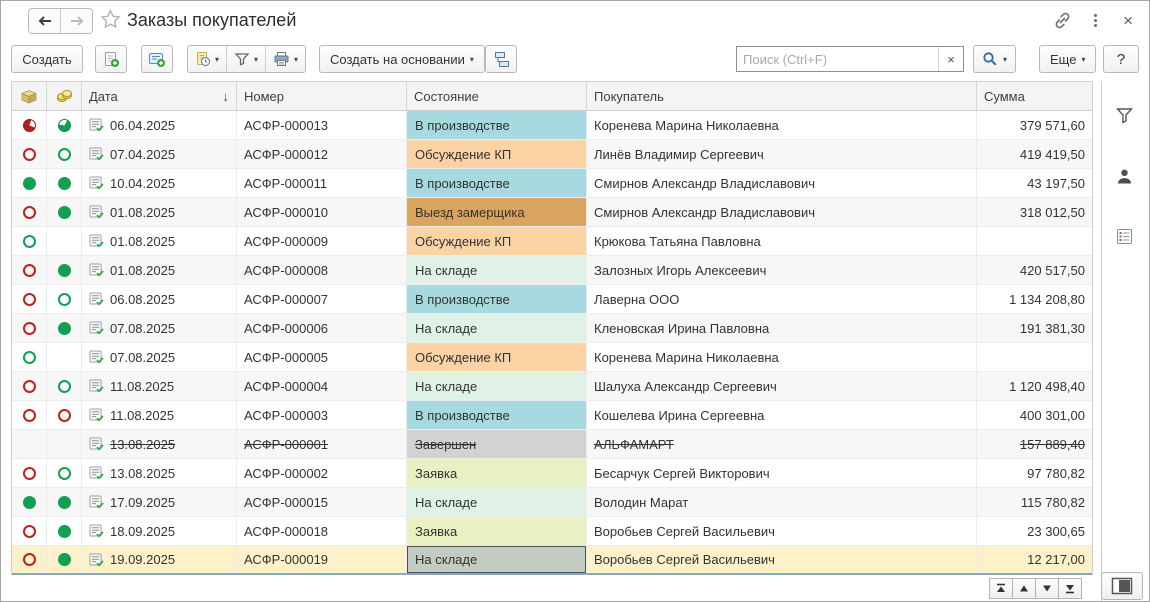 This screenshot has width=1150, height=602. I want to click on status-badge: Завершен, so click(496, 444).